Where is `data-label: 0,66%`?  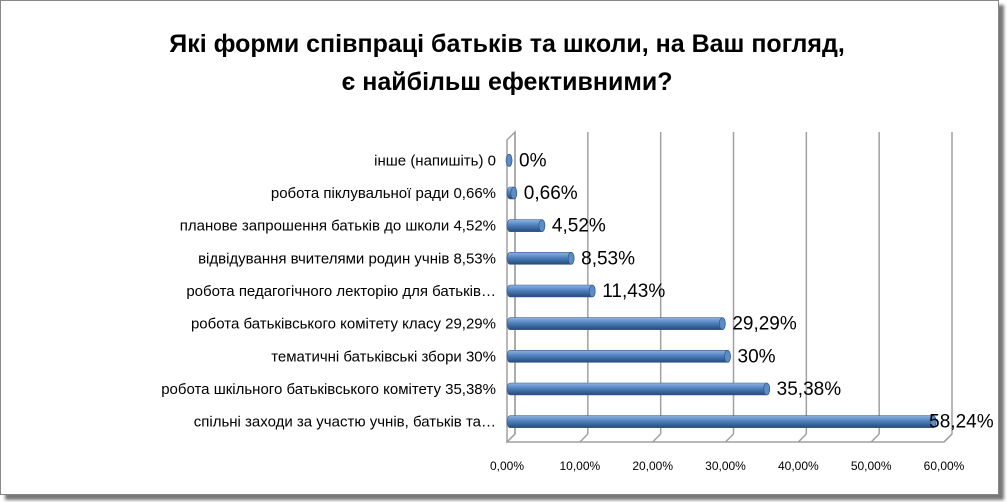 data-label: 0,66% is located at coordinates (551, 193).